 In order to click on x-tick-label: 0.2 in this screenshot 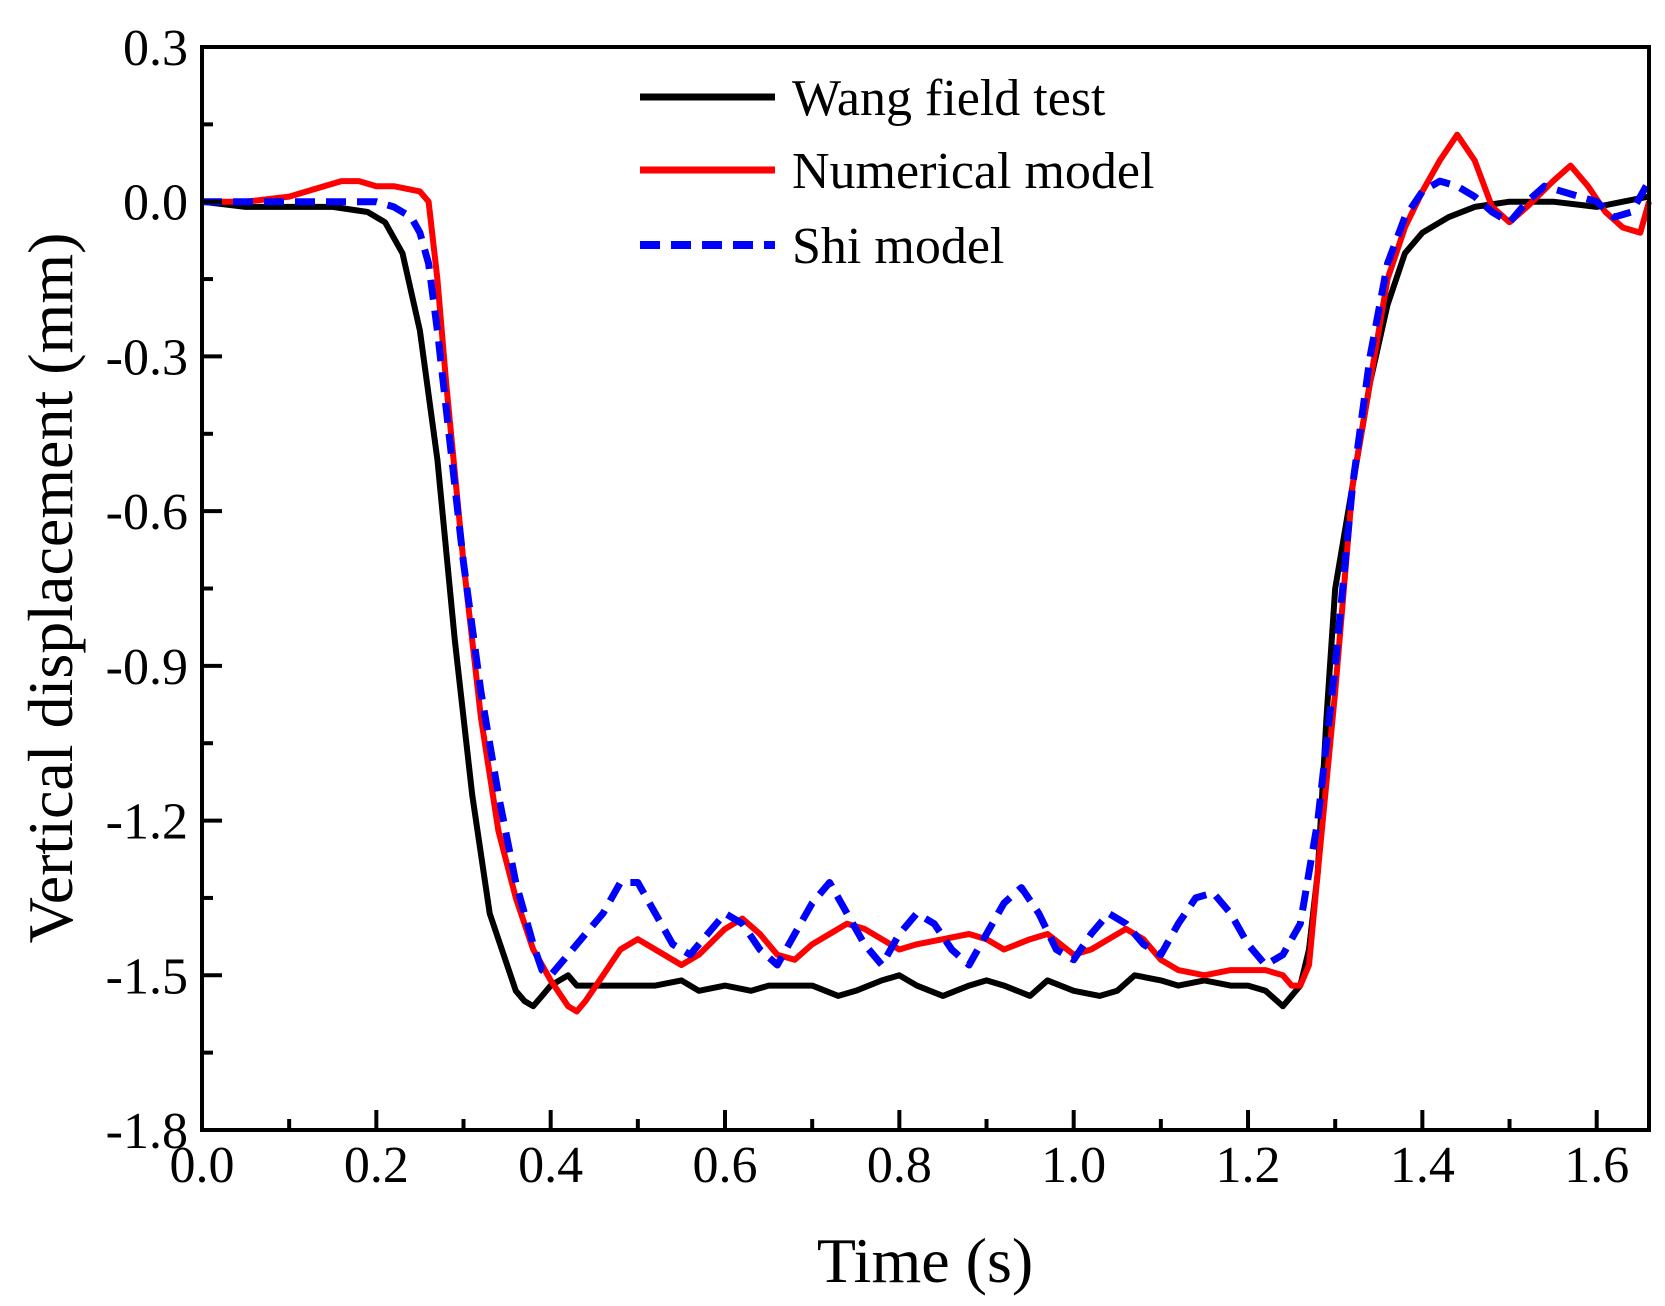, I will do `click(376, 1165)`.